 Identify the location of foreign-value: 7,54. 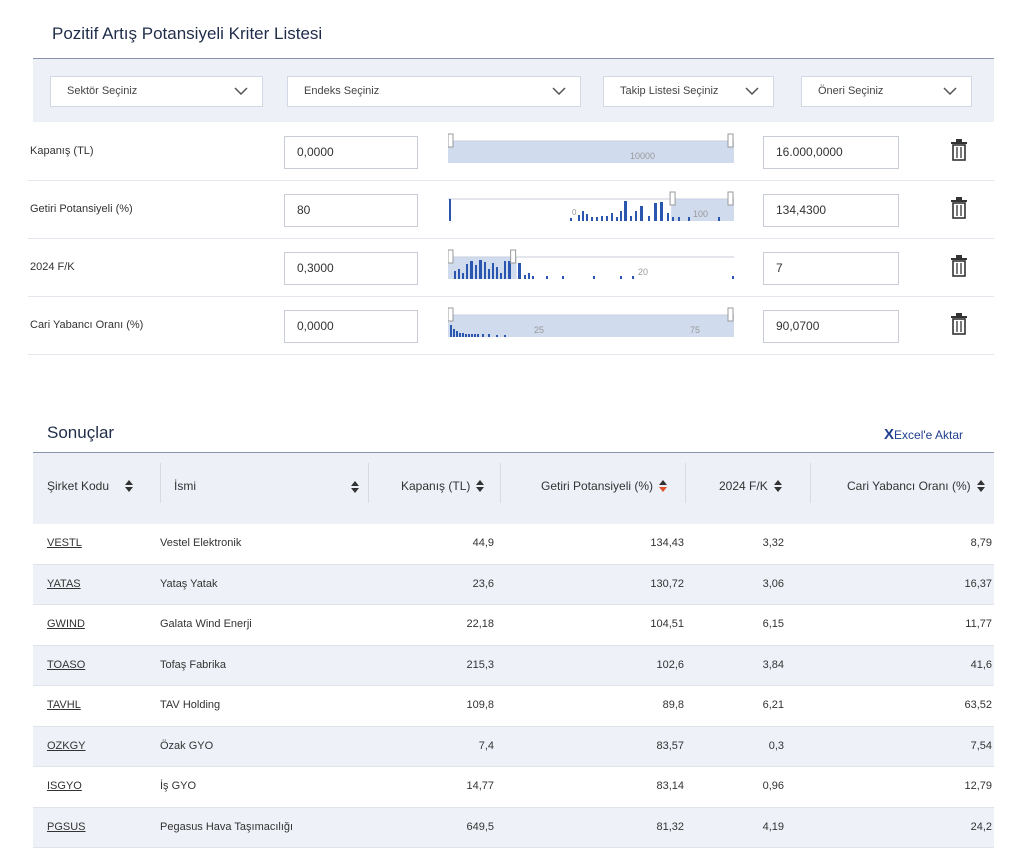
(981, 745).